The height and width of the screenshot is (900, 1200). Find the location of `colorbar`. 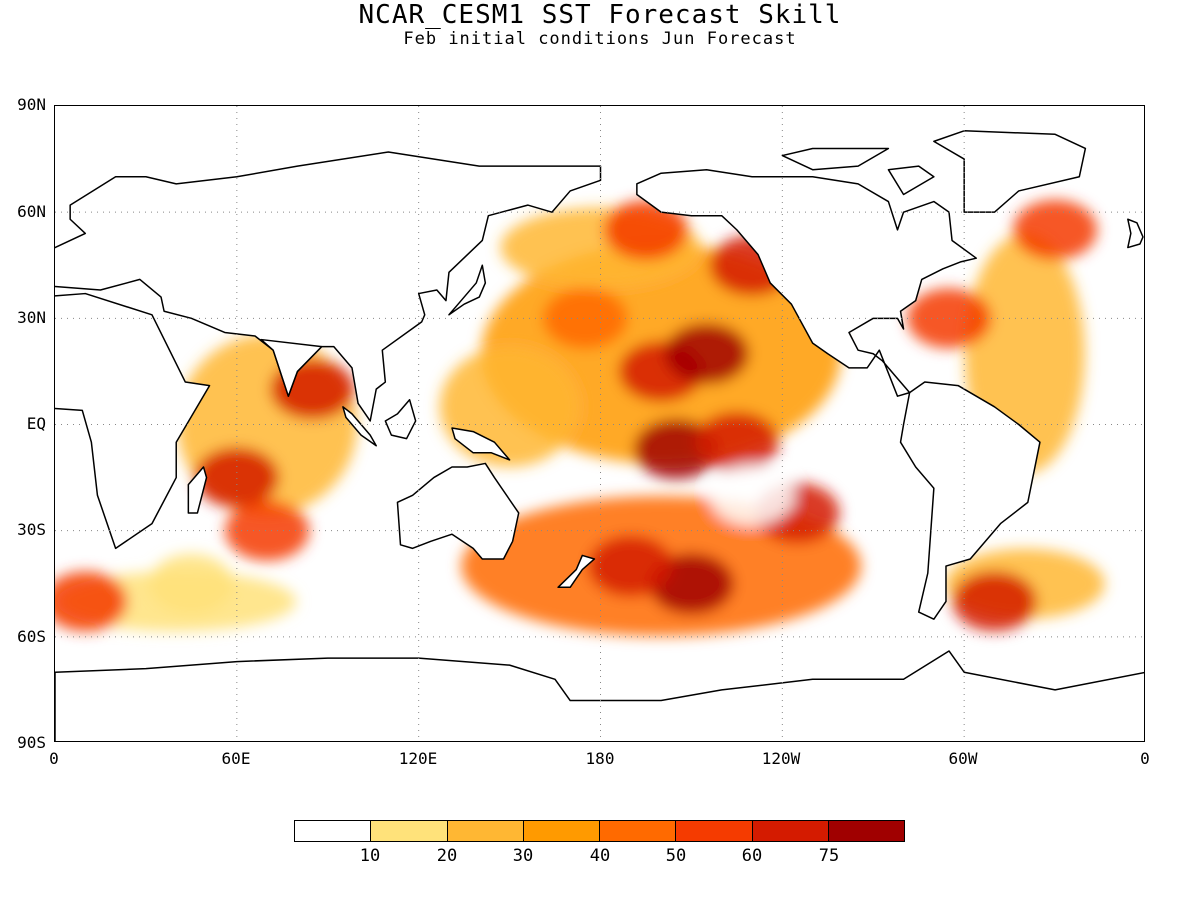

colorbar is located at coordinates (599, 831).